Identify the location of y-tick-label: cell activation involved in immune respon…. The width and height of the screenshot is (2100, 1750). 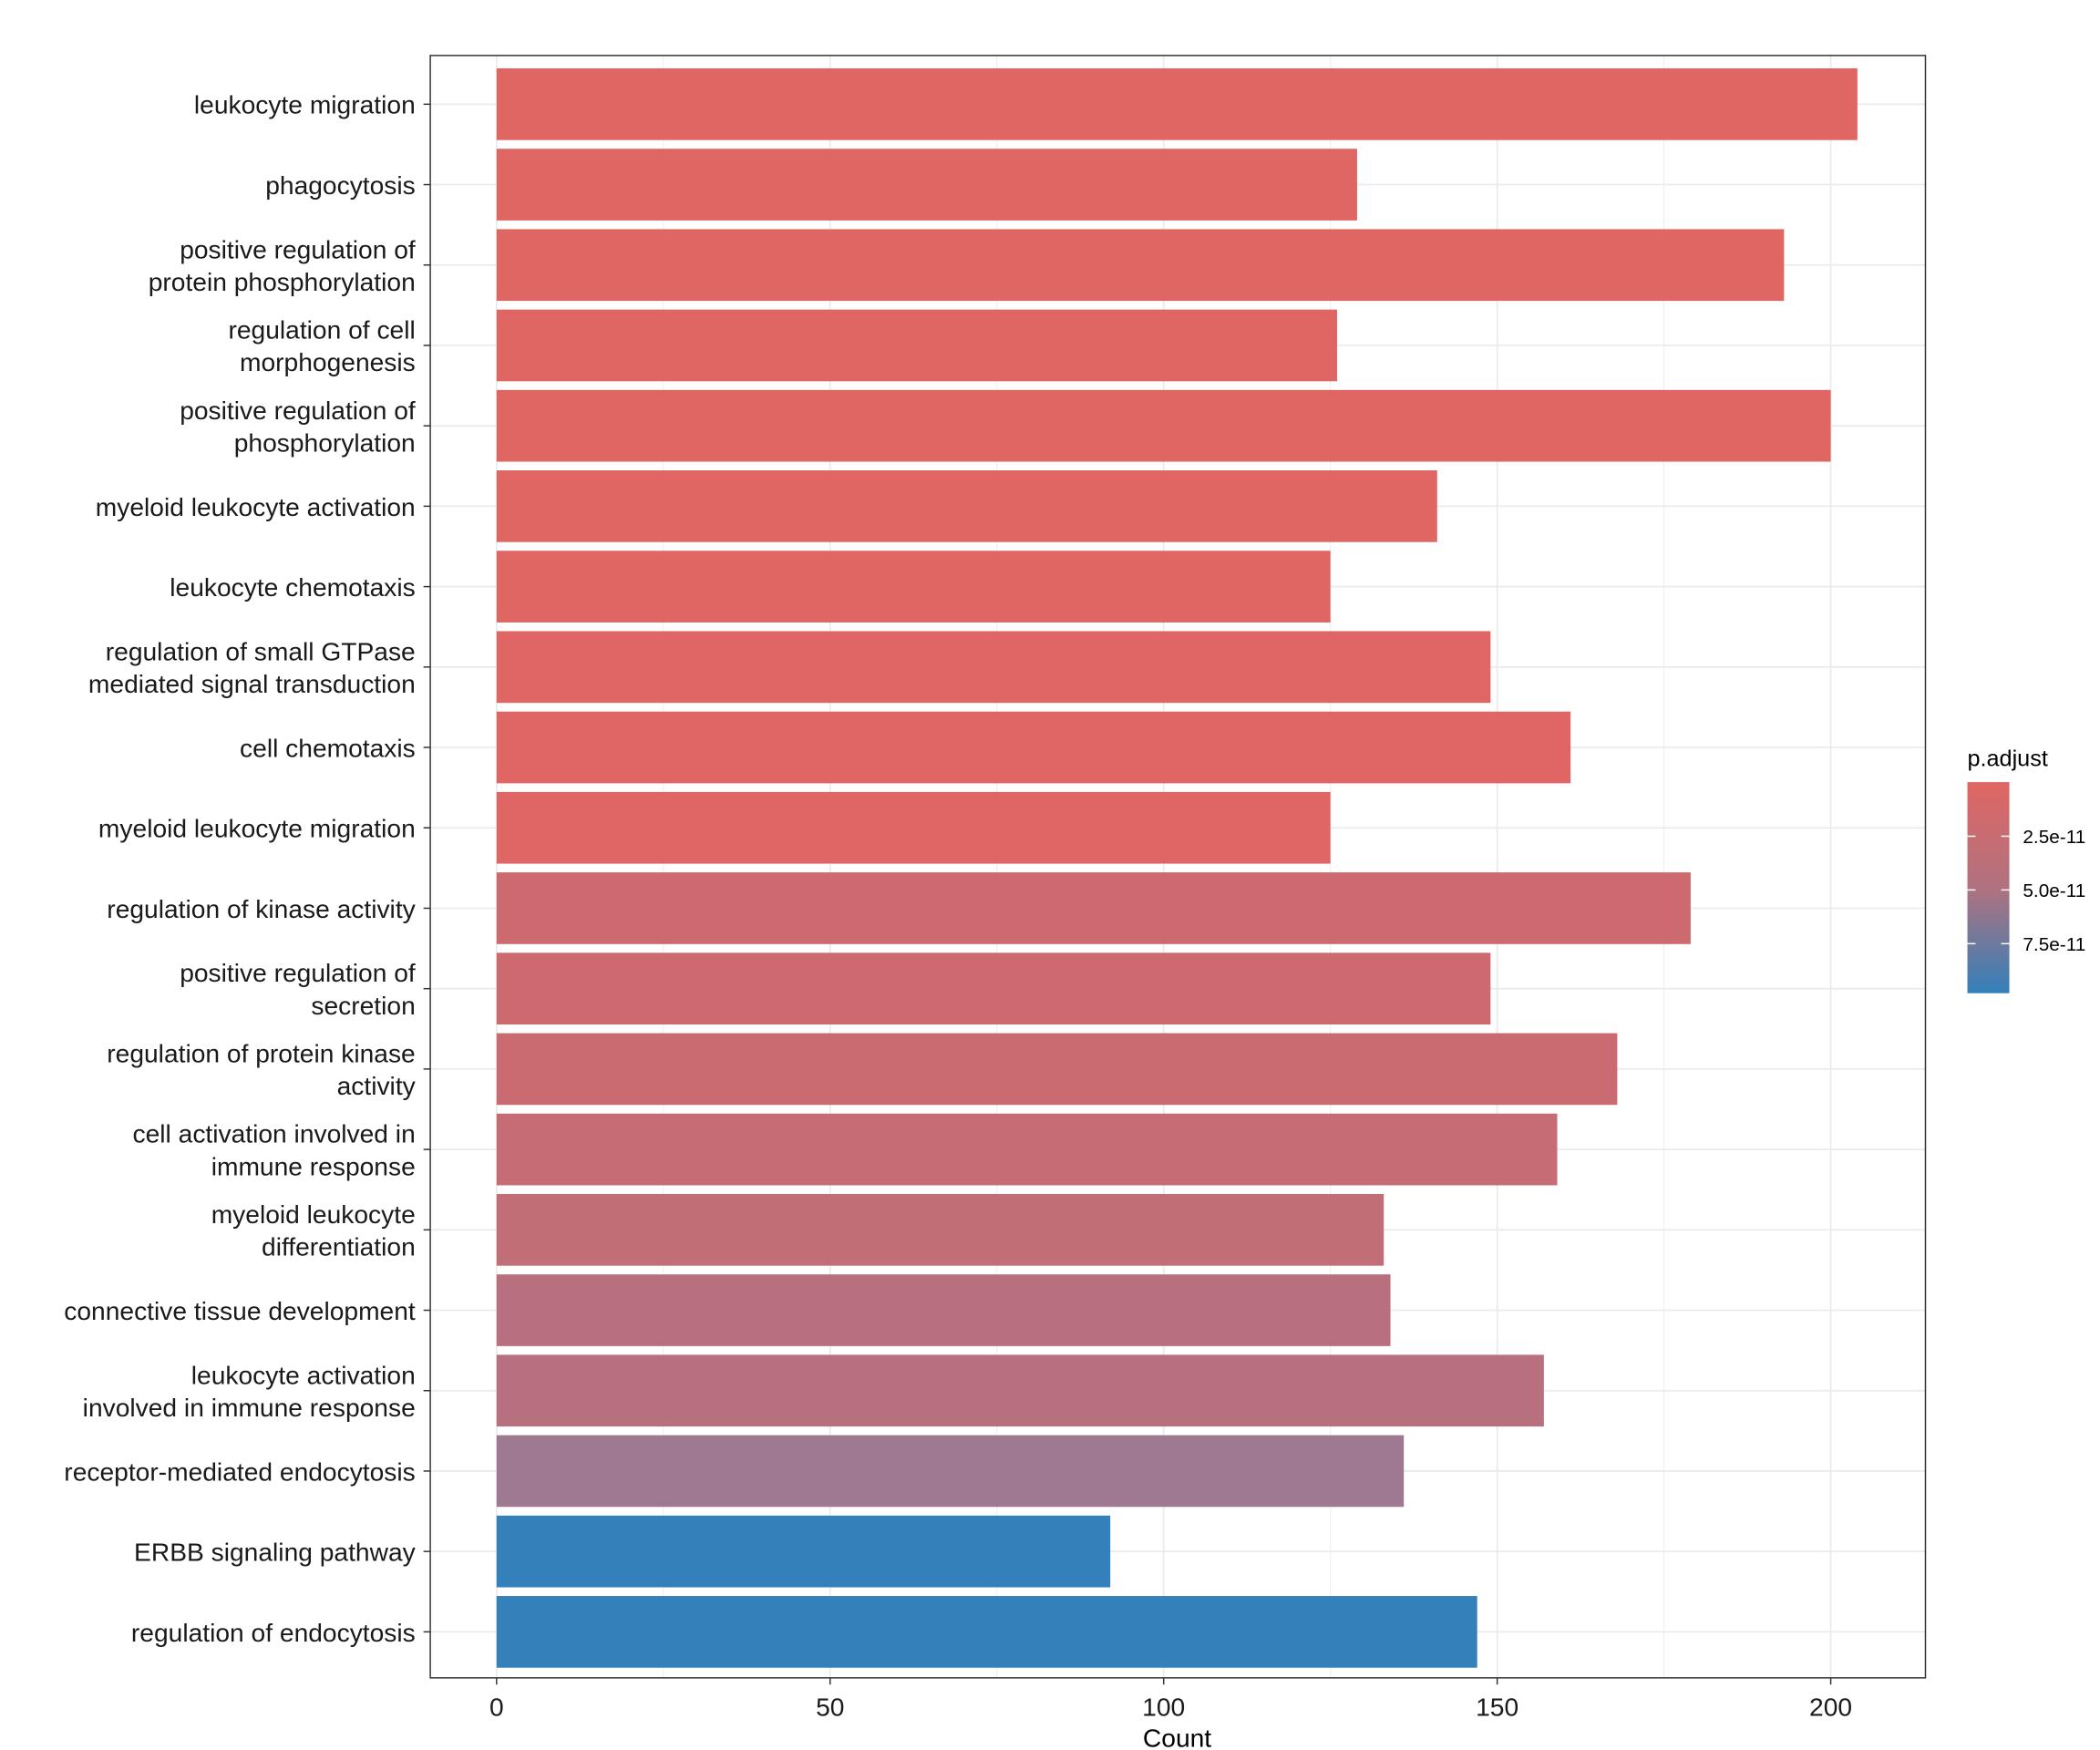
(274, 1150).